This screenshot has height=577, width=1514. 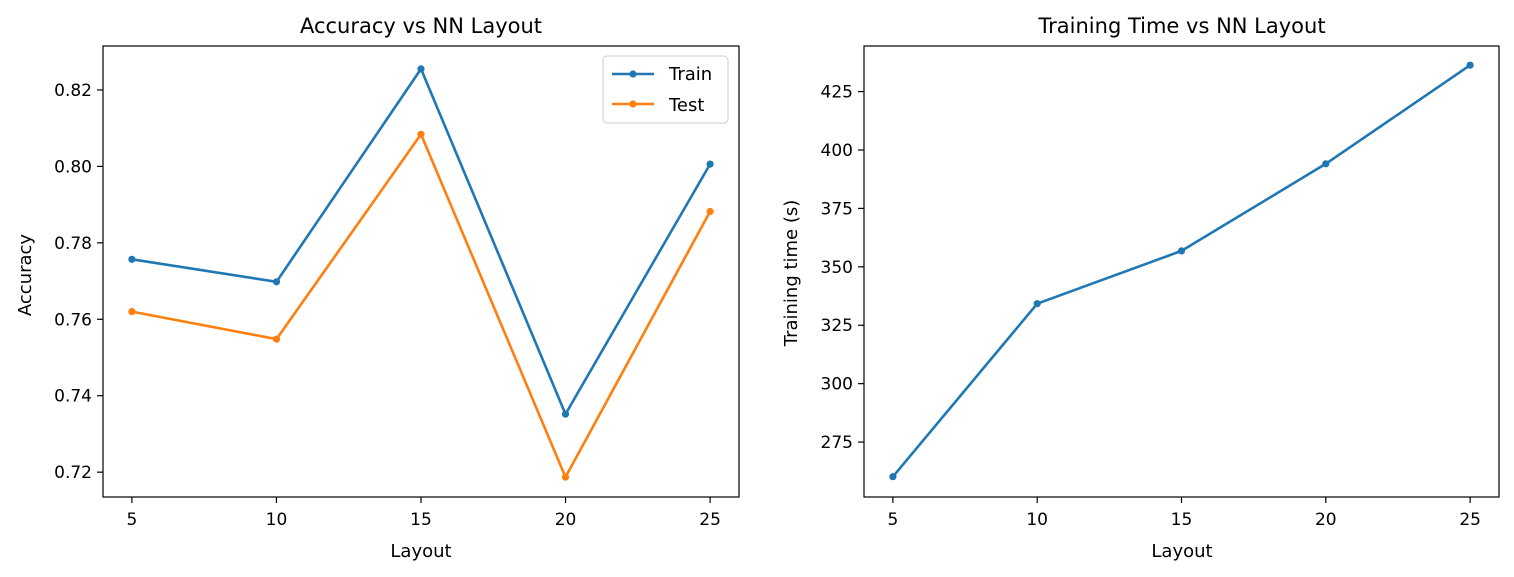 I want to click on y-tick-label: 0.74, so click(x=73, y=397).